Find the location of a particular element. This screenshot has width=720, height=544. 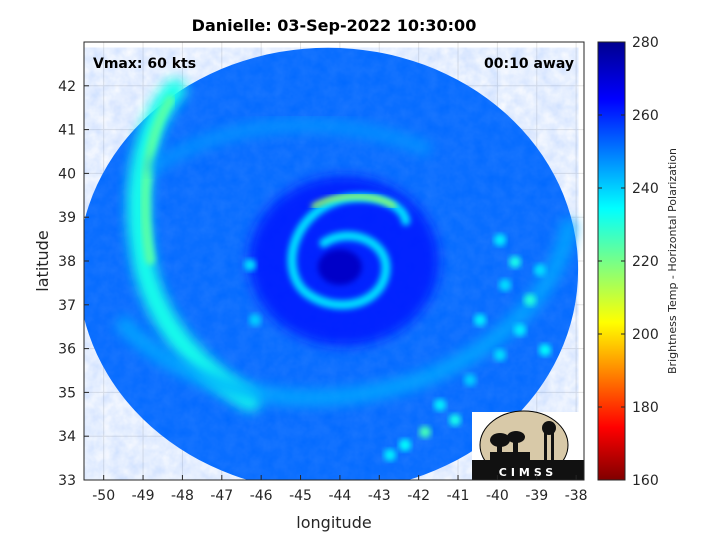

colorbar-tick-label: 180 is located at coordinates (645, 408).